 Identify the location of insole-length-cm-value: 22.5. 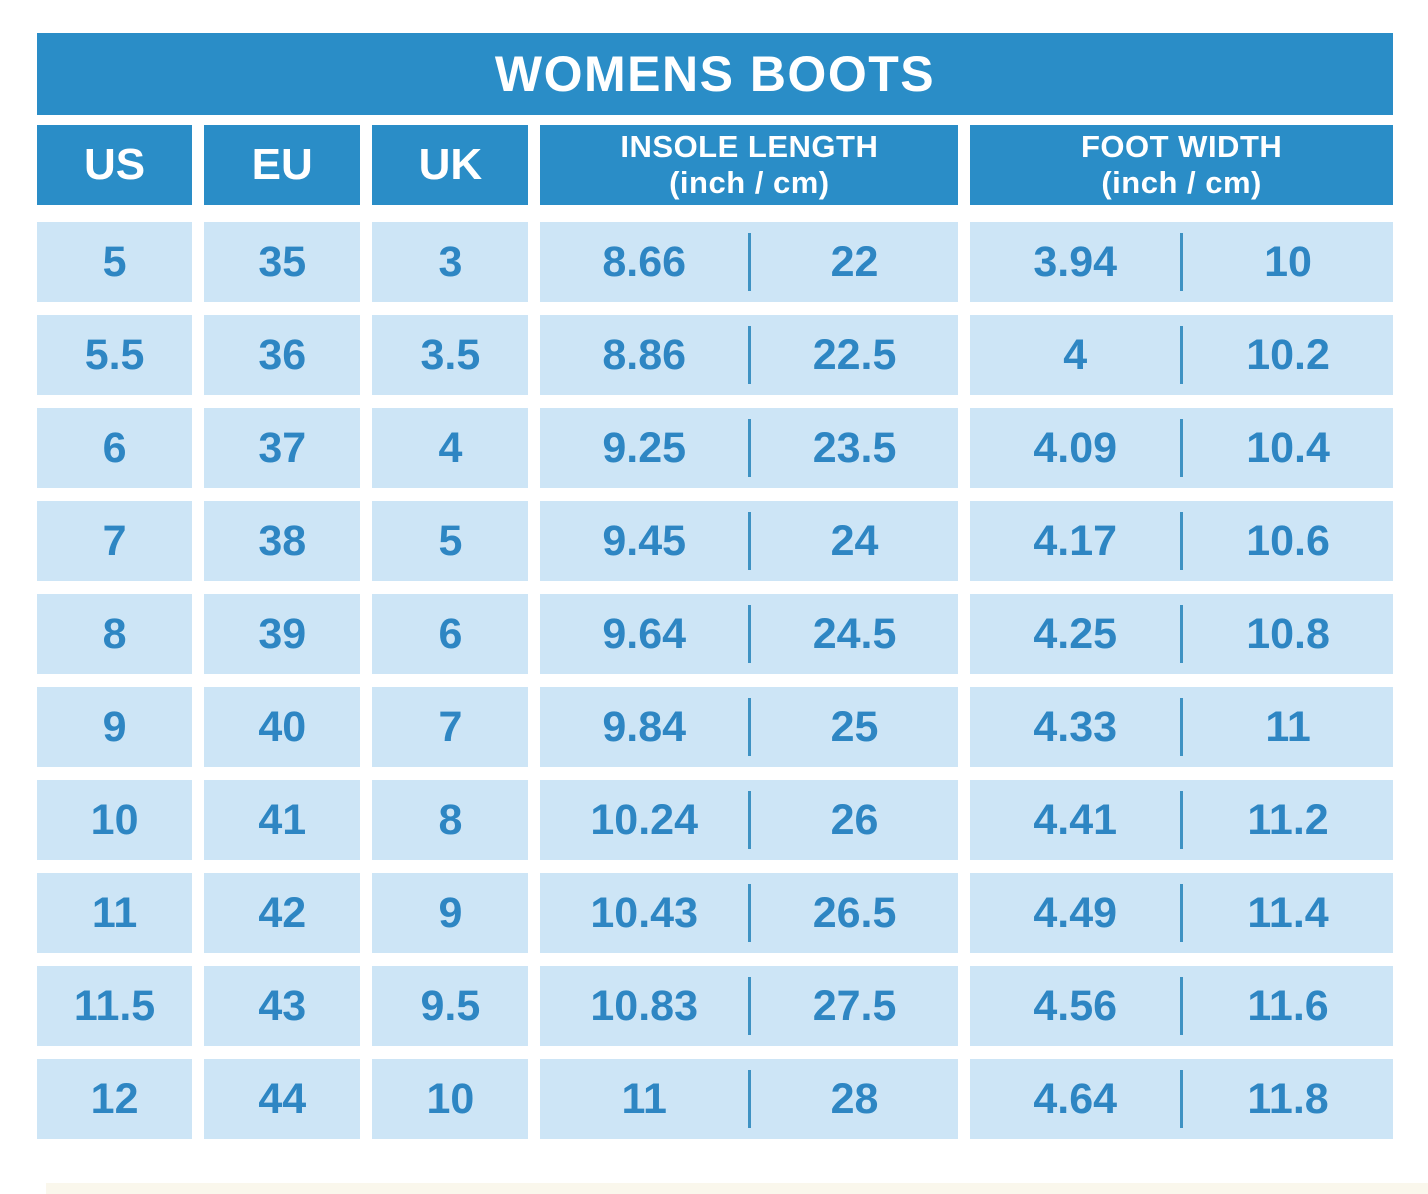
(854, 354).